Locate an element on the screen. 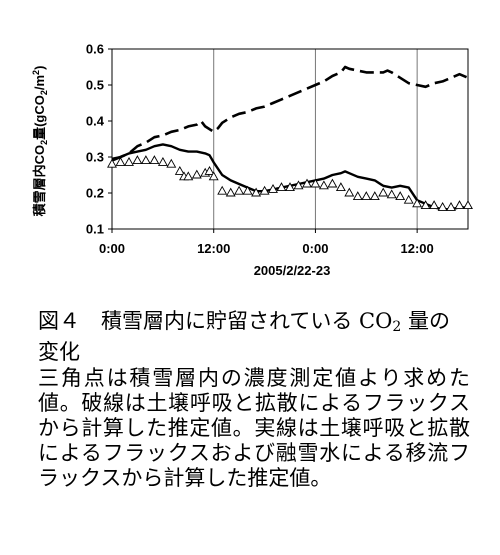  series-line-dashed is located at coordinates (290, 113).